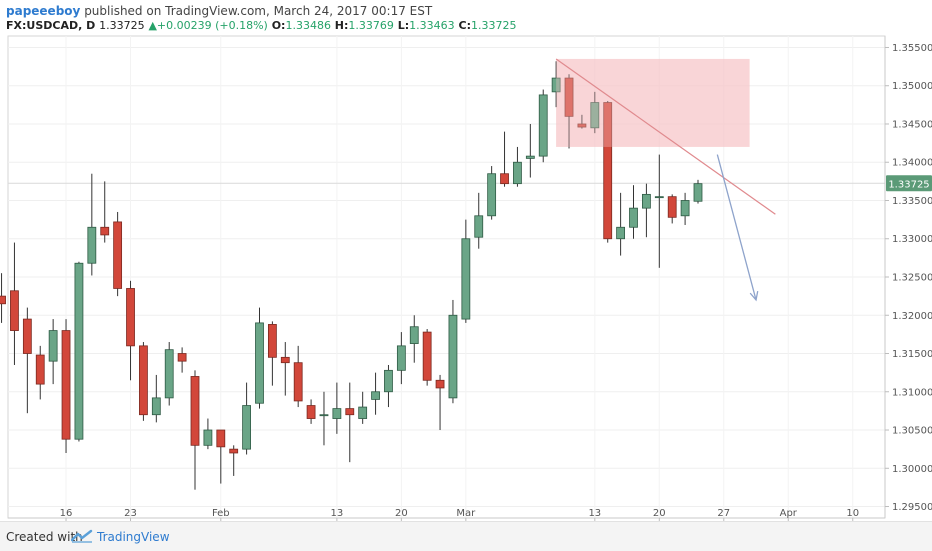 This screenshot has height=551, width=932. I want to click on low-label: L:, so click(403, 25).